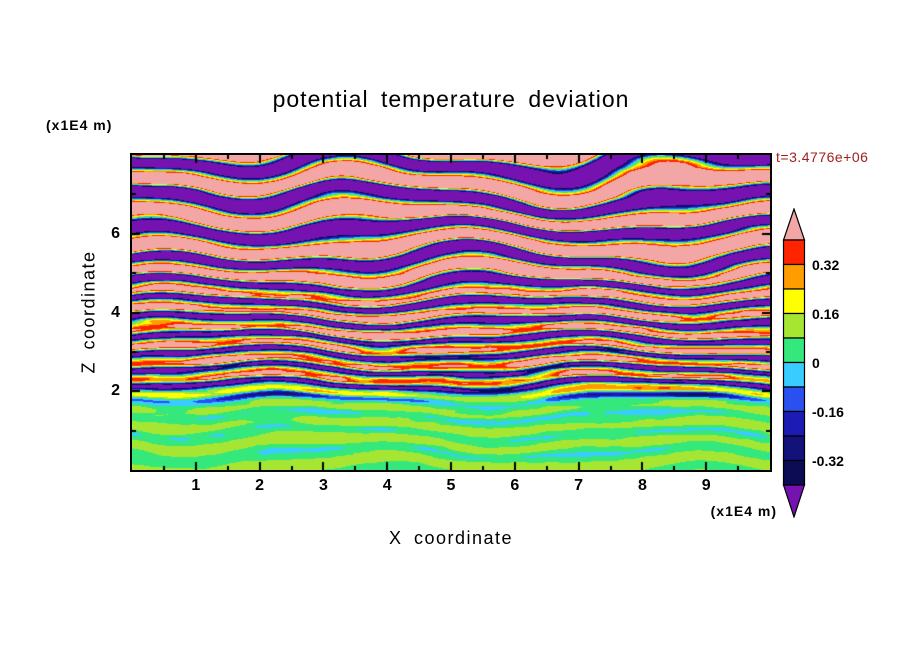 This screenshot has width=904, height=654. What do you see at coordinates (323, 485) in the screenshot?
I see `x-tick-label: 3` at bounding box center [323, 485].